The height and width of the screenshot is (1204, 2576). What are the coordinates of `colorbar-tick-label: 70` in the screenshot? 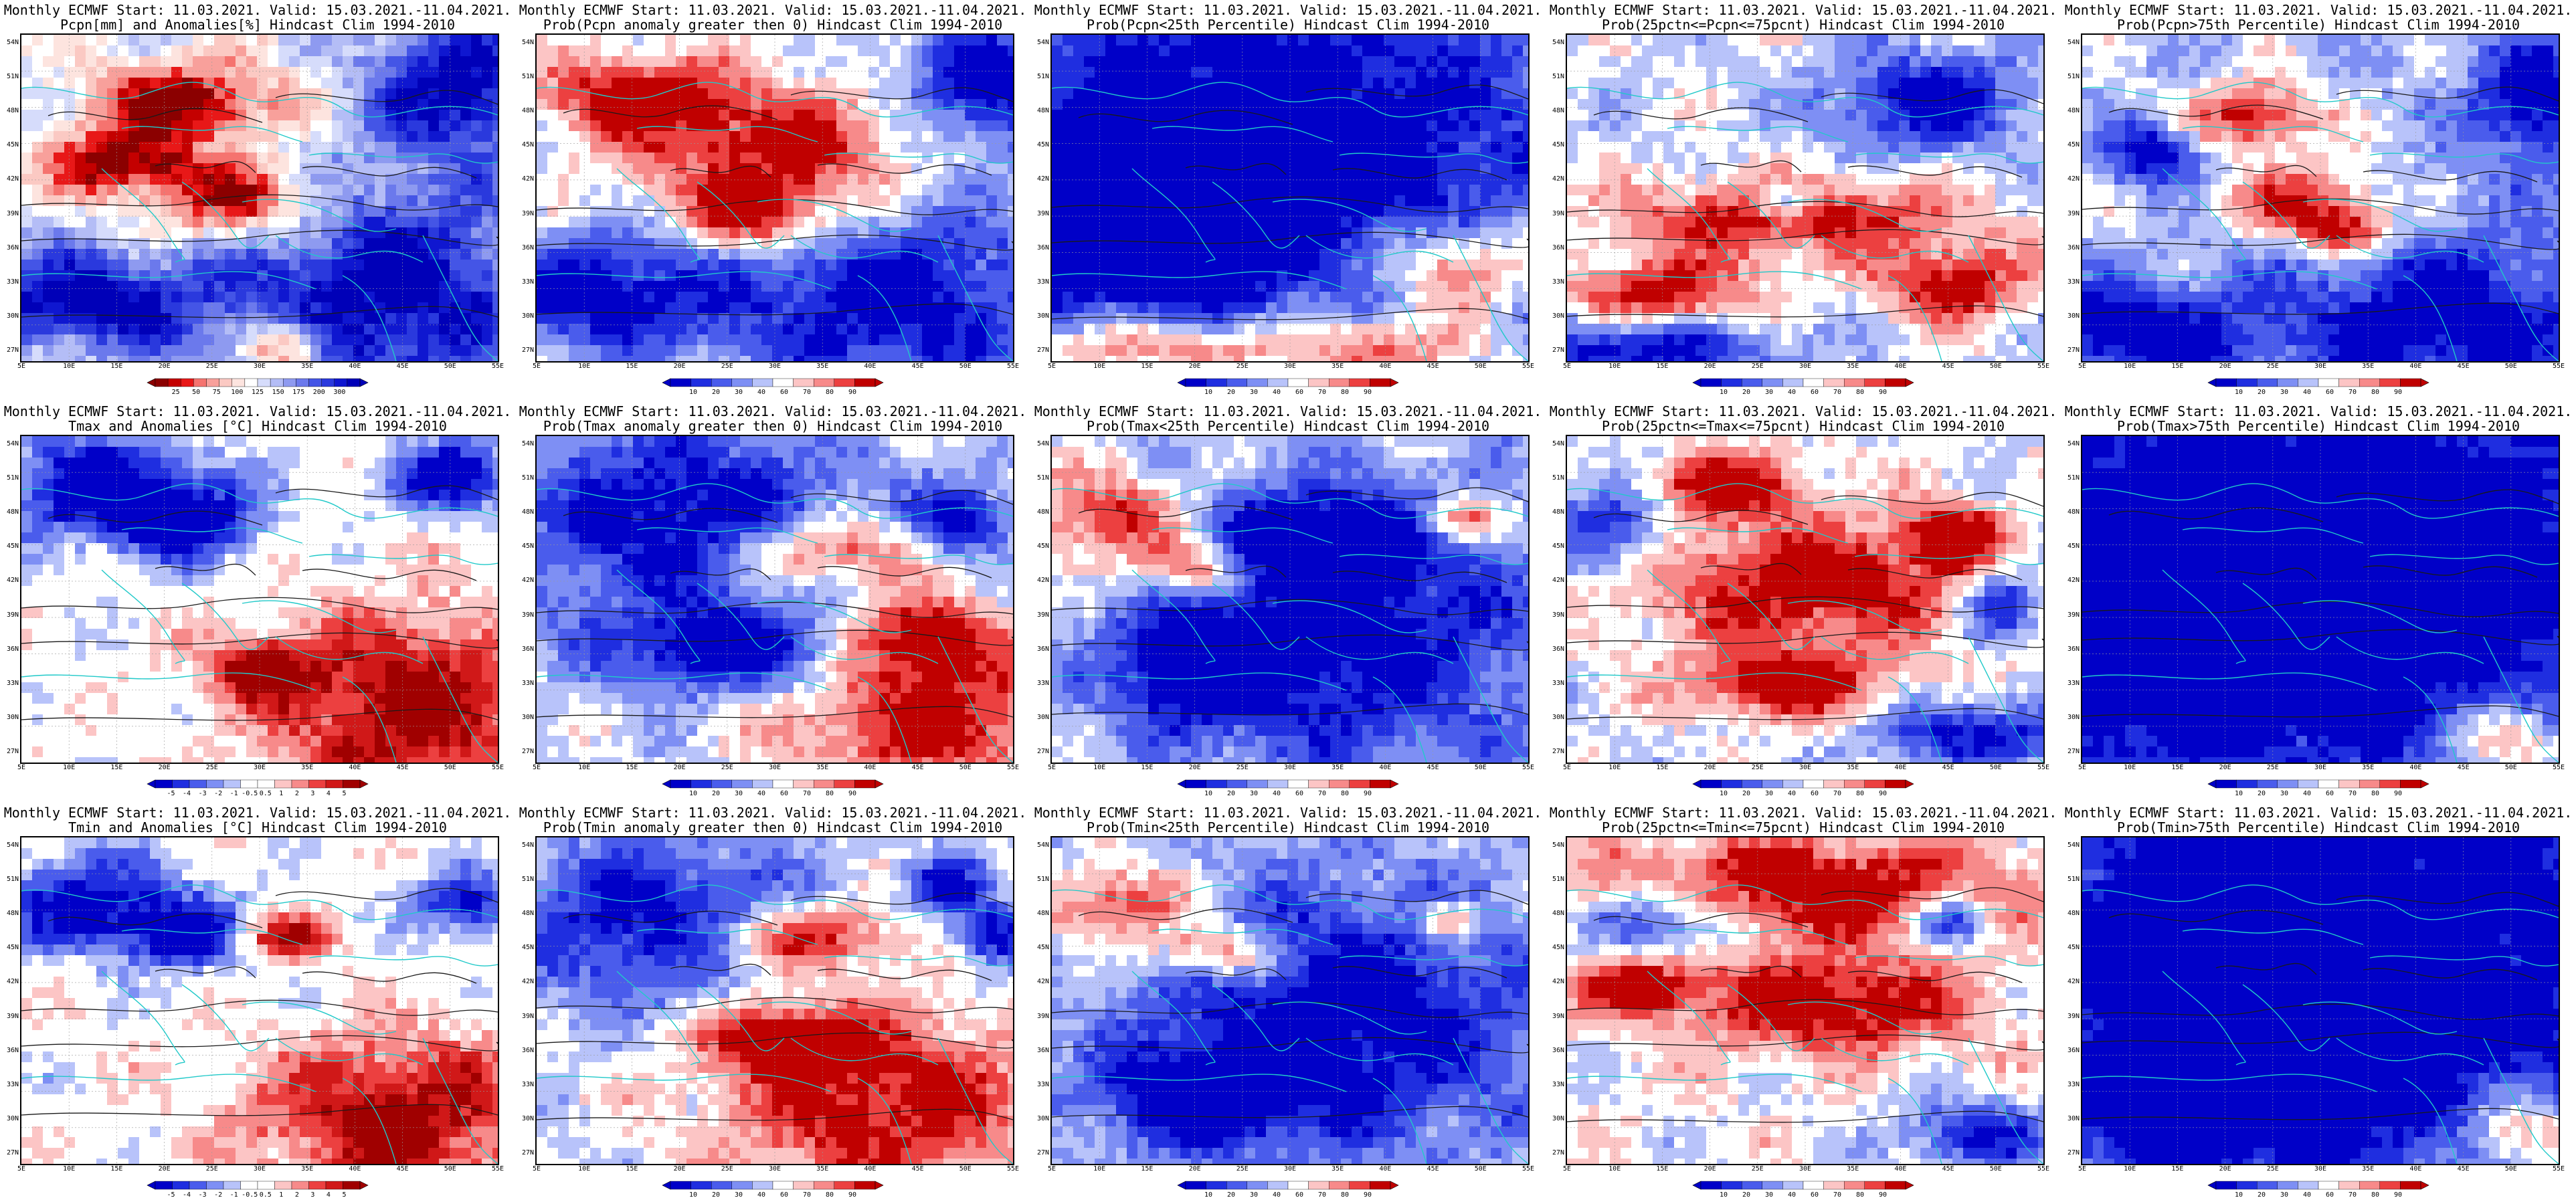 It's located at (1322, 1195).